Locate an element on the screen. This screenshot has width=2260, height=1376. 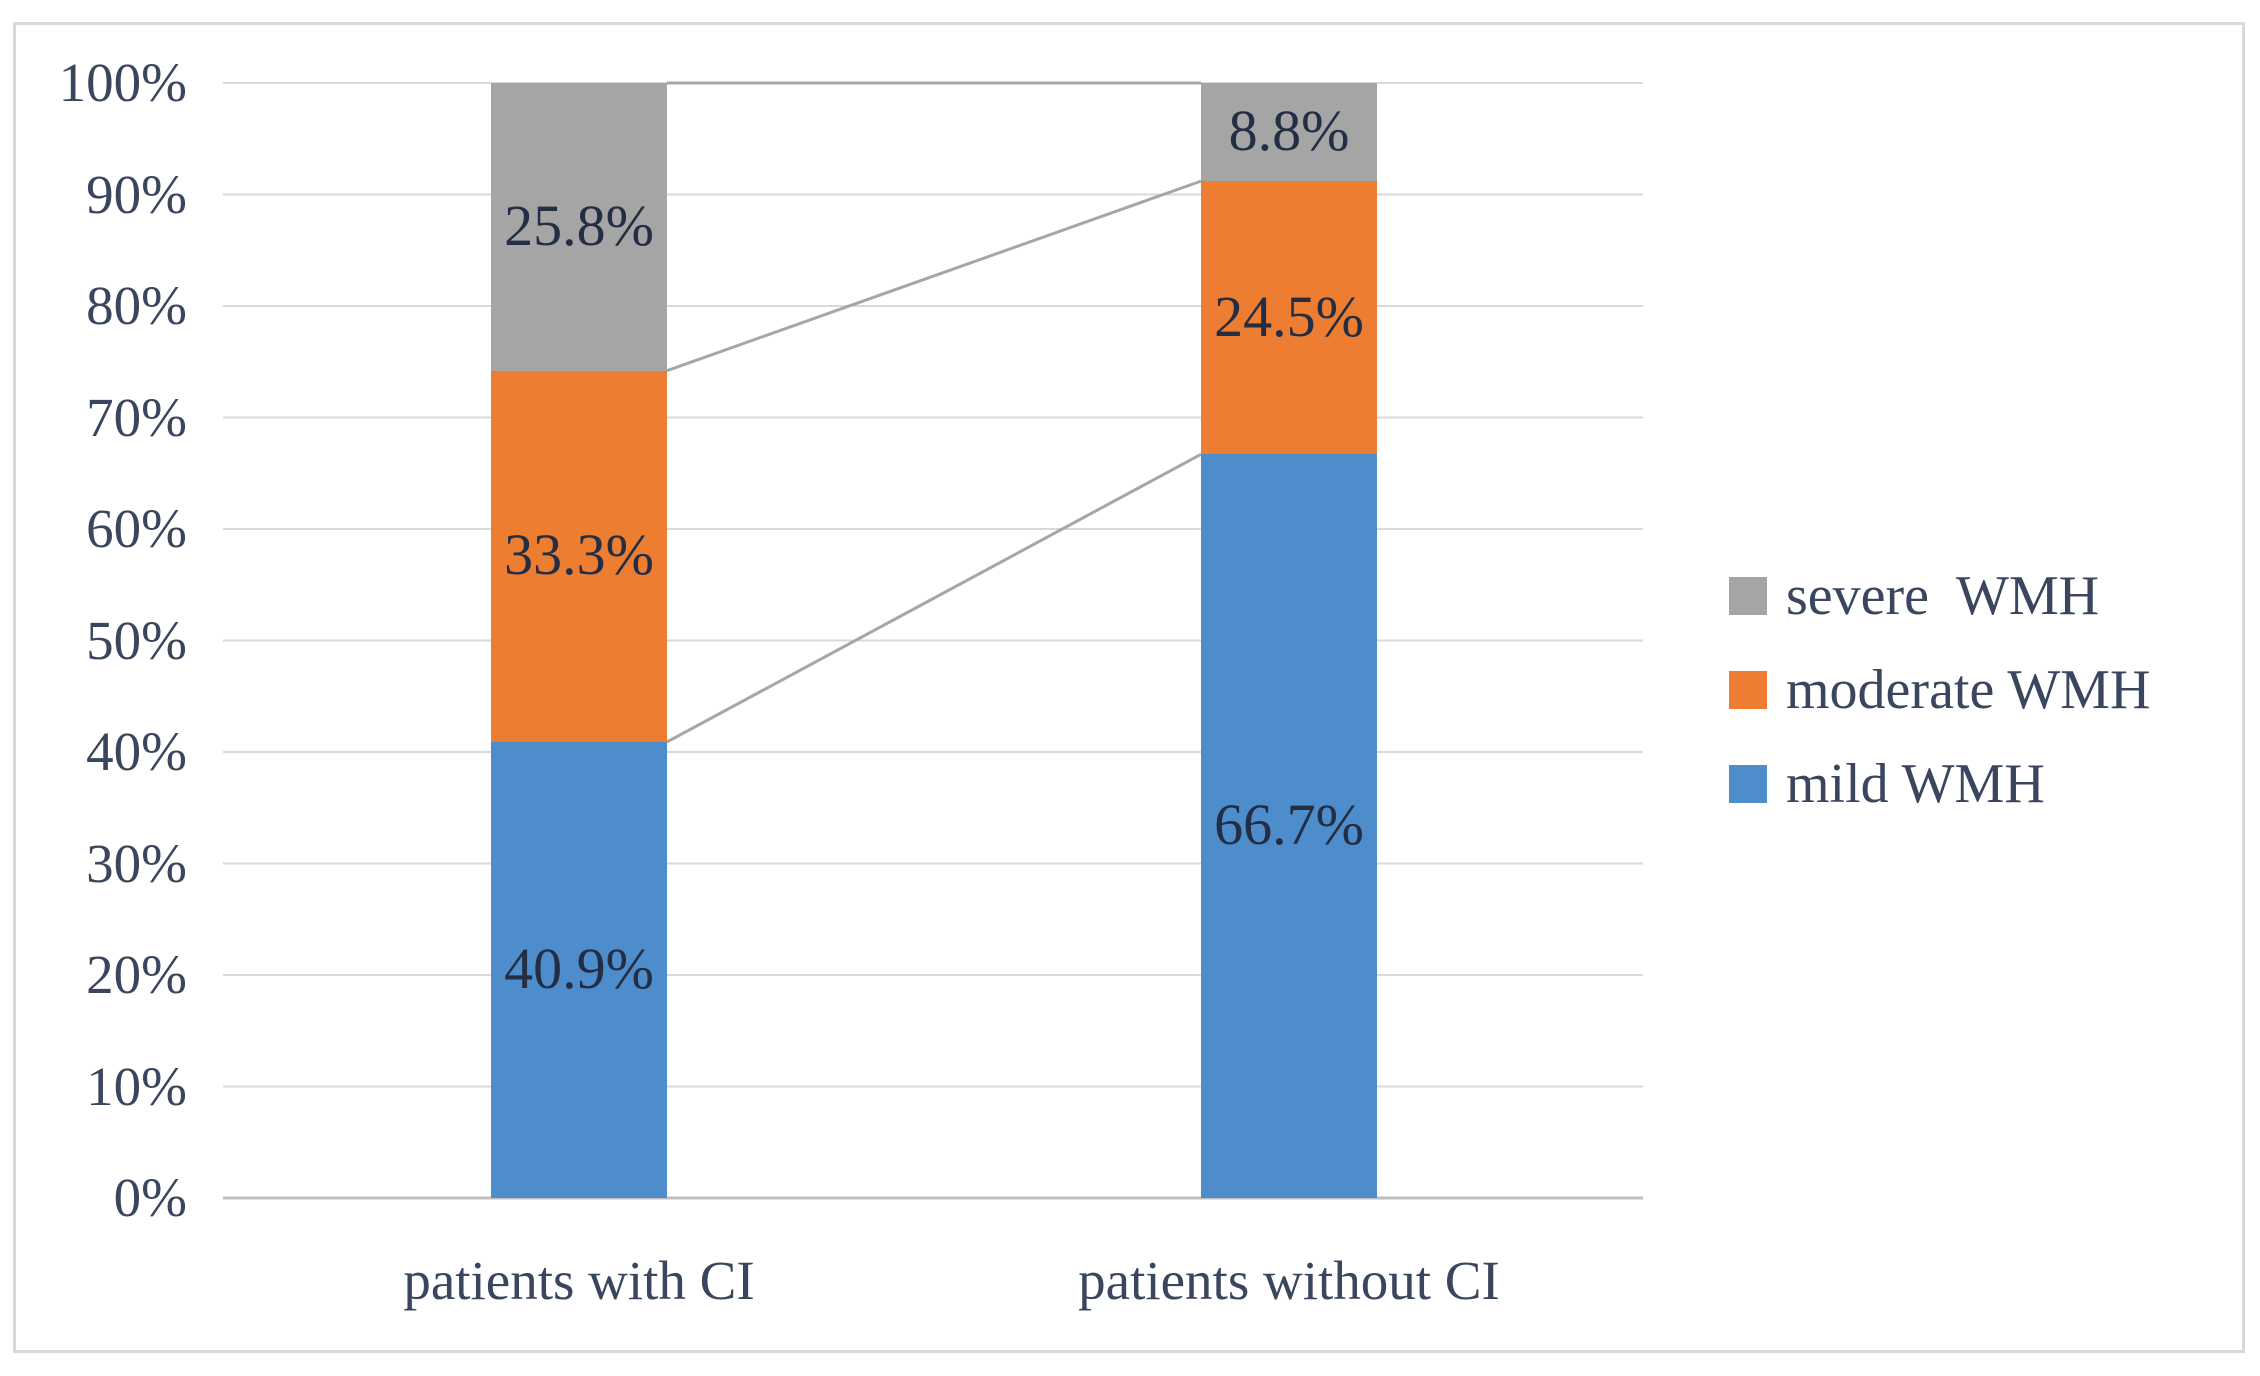
y-tick-label: 80% is located at coordinates (136, 305).